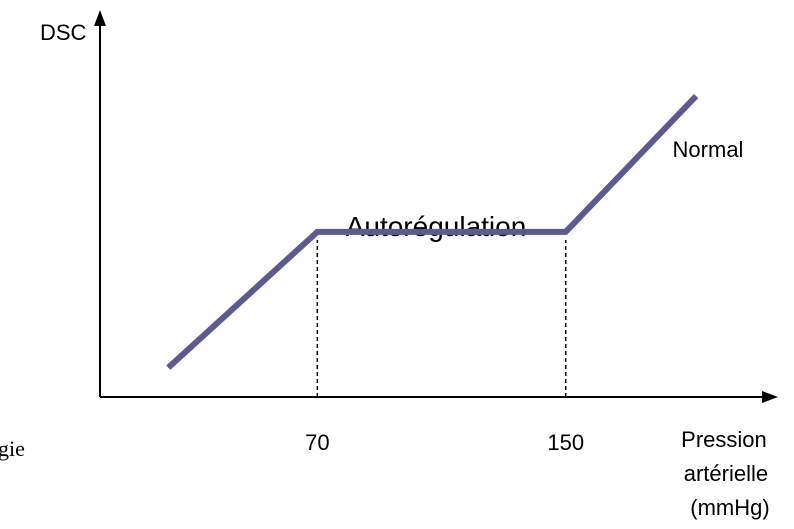 Image resolution: width=794 pixels, height=529 pixels. I want to click on x-tick-label-70: 70, so click(317, 442).